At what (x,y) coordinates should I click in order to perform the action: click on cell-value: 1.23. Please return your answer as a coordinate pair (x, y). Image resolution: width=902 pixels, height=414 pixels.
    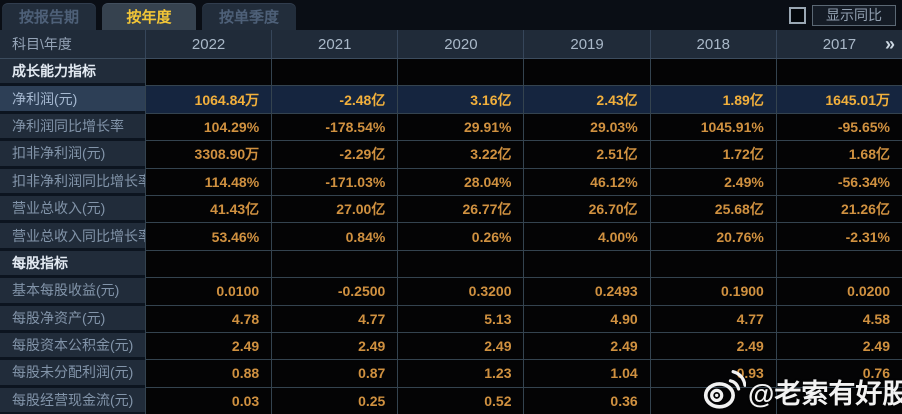
    Looking at the image, I should click on (460, 374).